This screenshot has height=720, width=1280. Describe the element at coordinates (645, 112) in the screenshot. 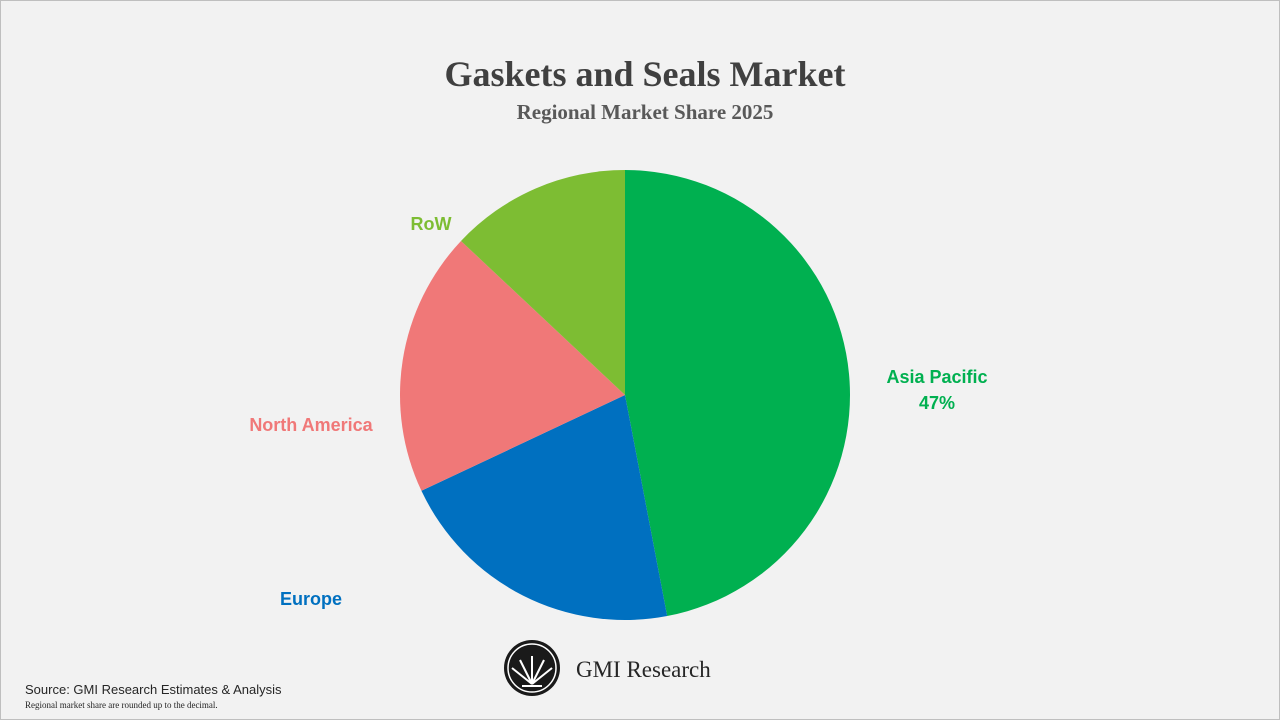

I see `chart-subtitle: Regional Market Share 2025` at that location.